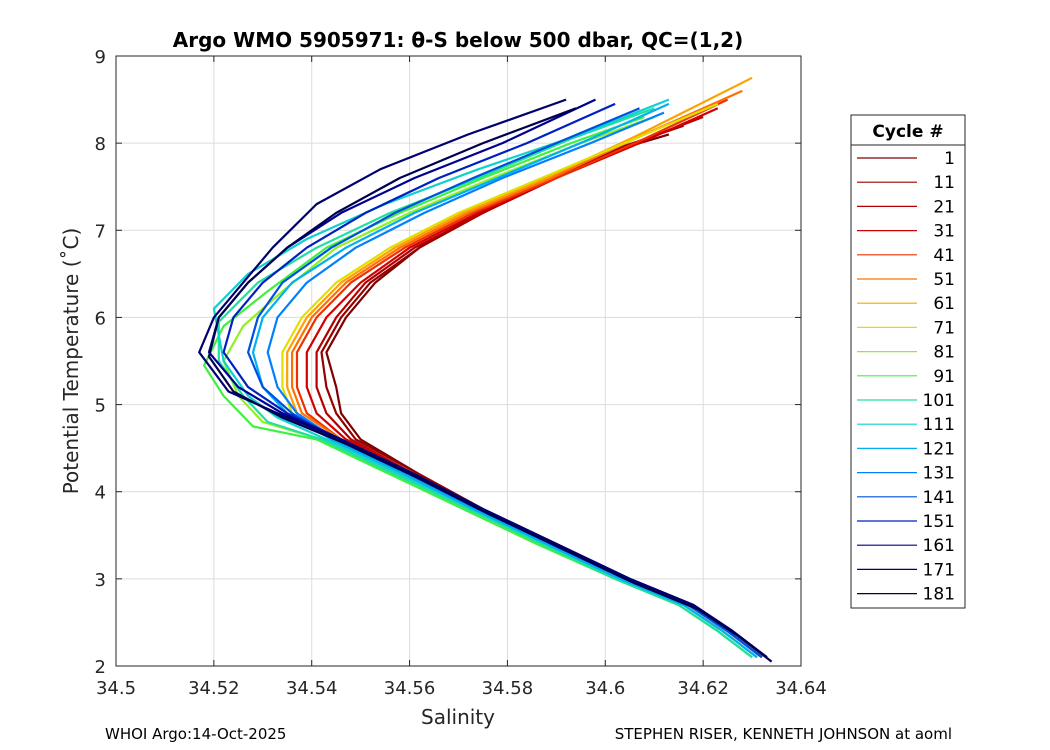  What do you see at coordinates (116, 688) in the screenshot?
I see `x-tick-label: 34.5` at bounding box center [116, 688].